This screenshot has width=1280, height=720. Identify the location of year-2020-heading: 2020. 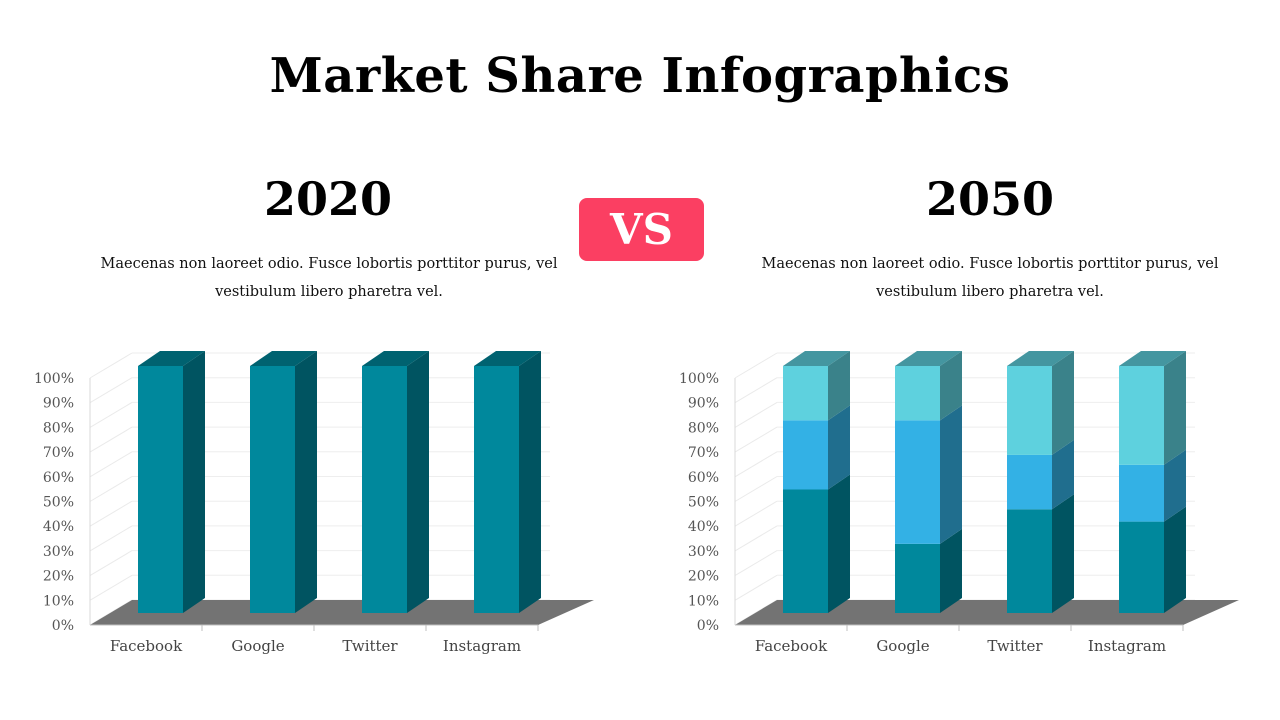
(328, 199).